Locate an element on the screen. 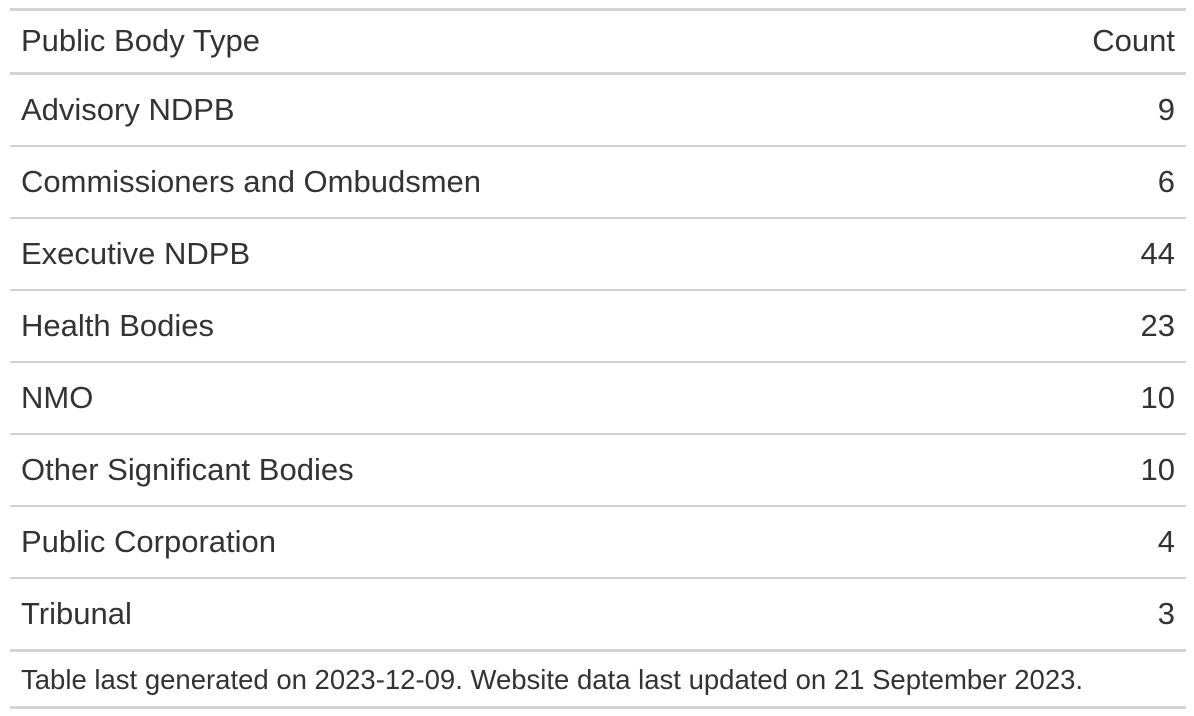  cell-body-type: Other Significant Bodies is located at coordinates (493, 469).